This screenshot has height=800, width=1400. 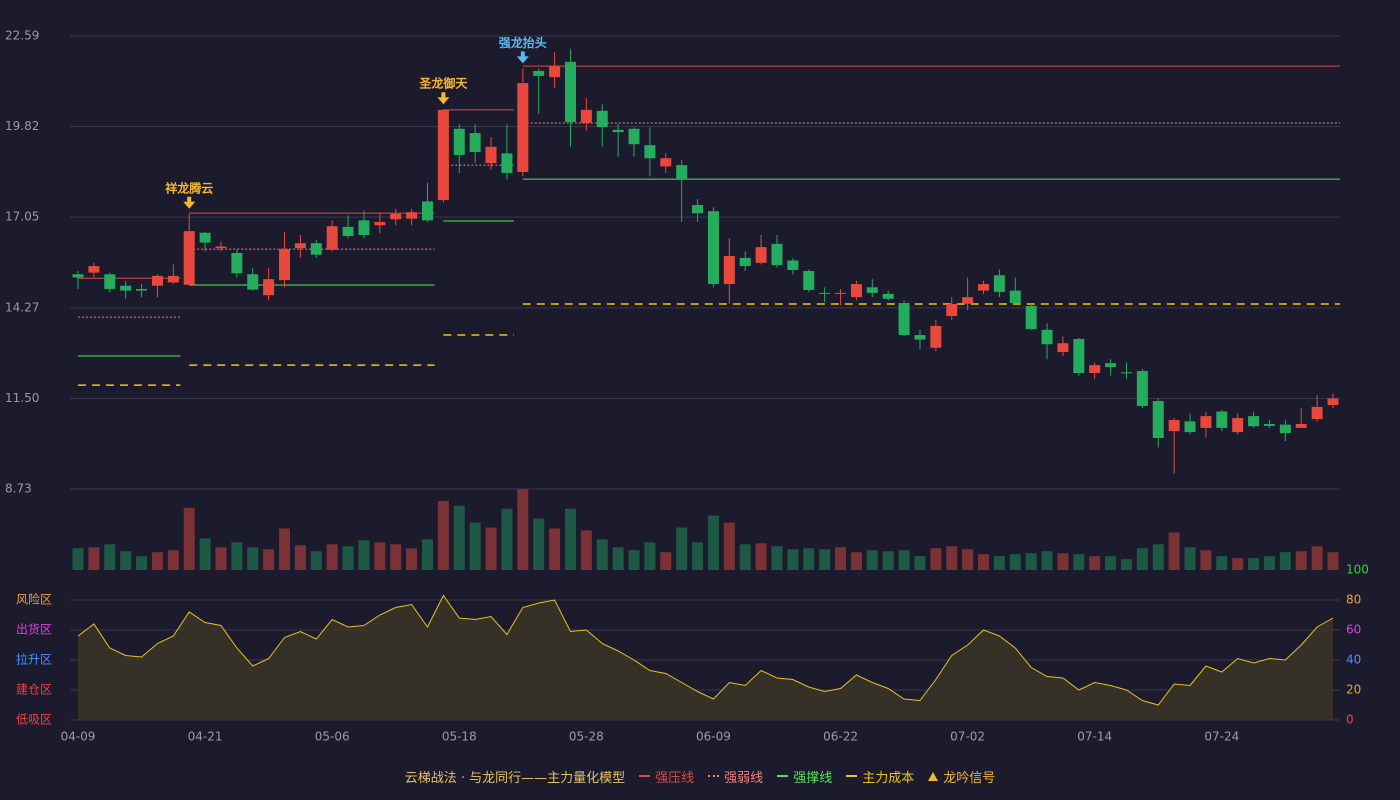 I want to click on legend: 云梯战法 · 与龙同行——主力量化模型 强压线 强弱线 强撑线 主力成本 龙吟信号, so click(x=700, y=776).